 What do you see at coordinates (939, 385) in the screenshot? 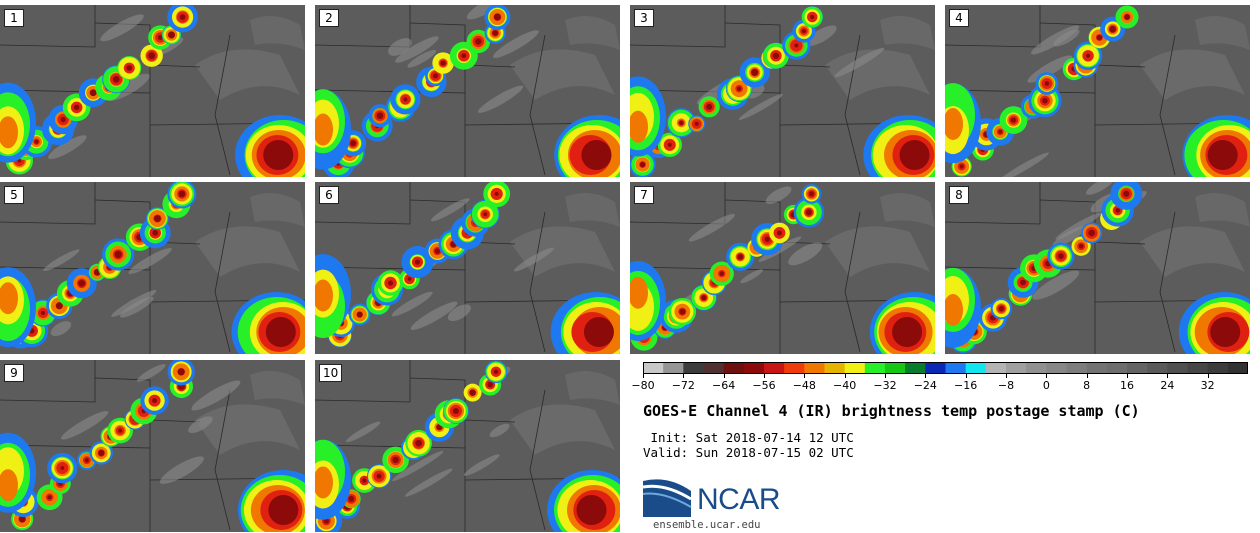
I see `colorbar-ticks: −80 −72 −64 −56 −48 −40 −32 −24 −16 −8 0 8 16 24 32` at bounding box center [939, 385].